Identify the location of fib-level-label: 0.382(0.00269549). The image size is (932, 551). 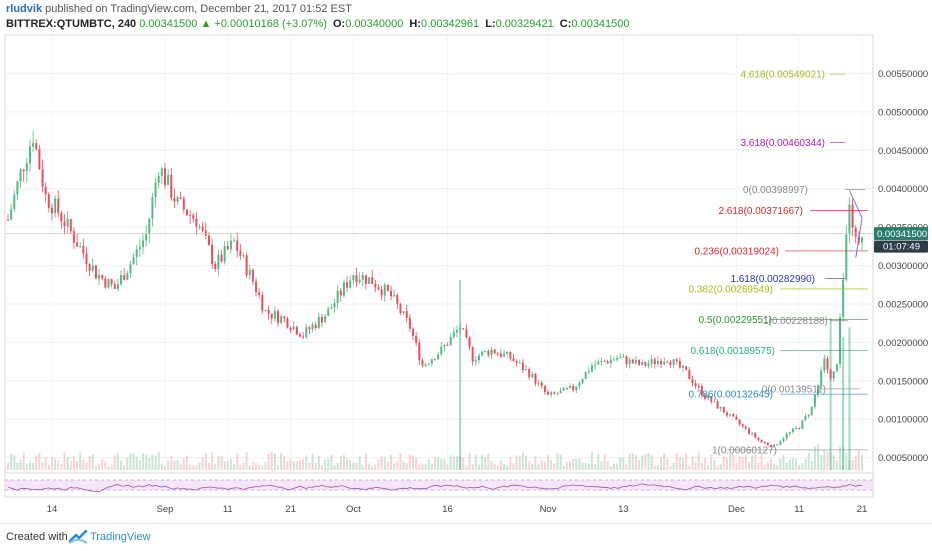
(730, 289).